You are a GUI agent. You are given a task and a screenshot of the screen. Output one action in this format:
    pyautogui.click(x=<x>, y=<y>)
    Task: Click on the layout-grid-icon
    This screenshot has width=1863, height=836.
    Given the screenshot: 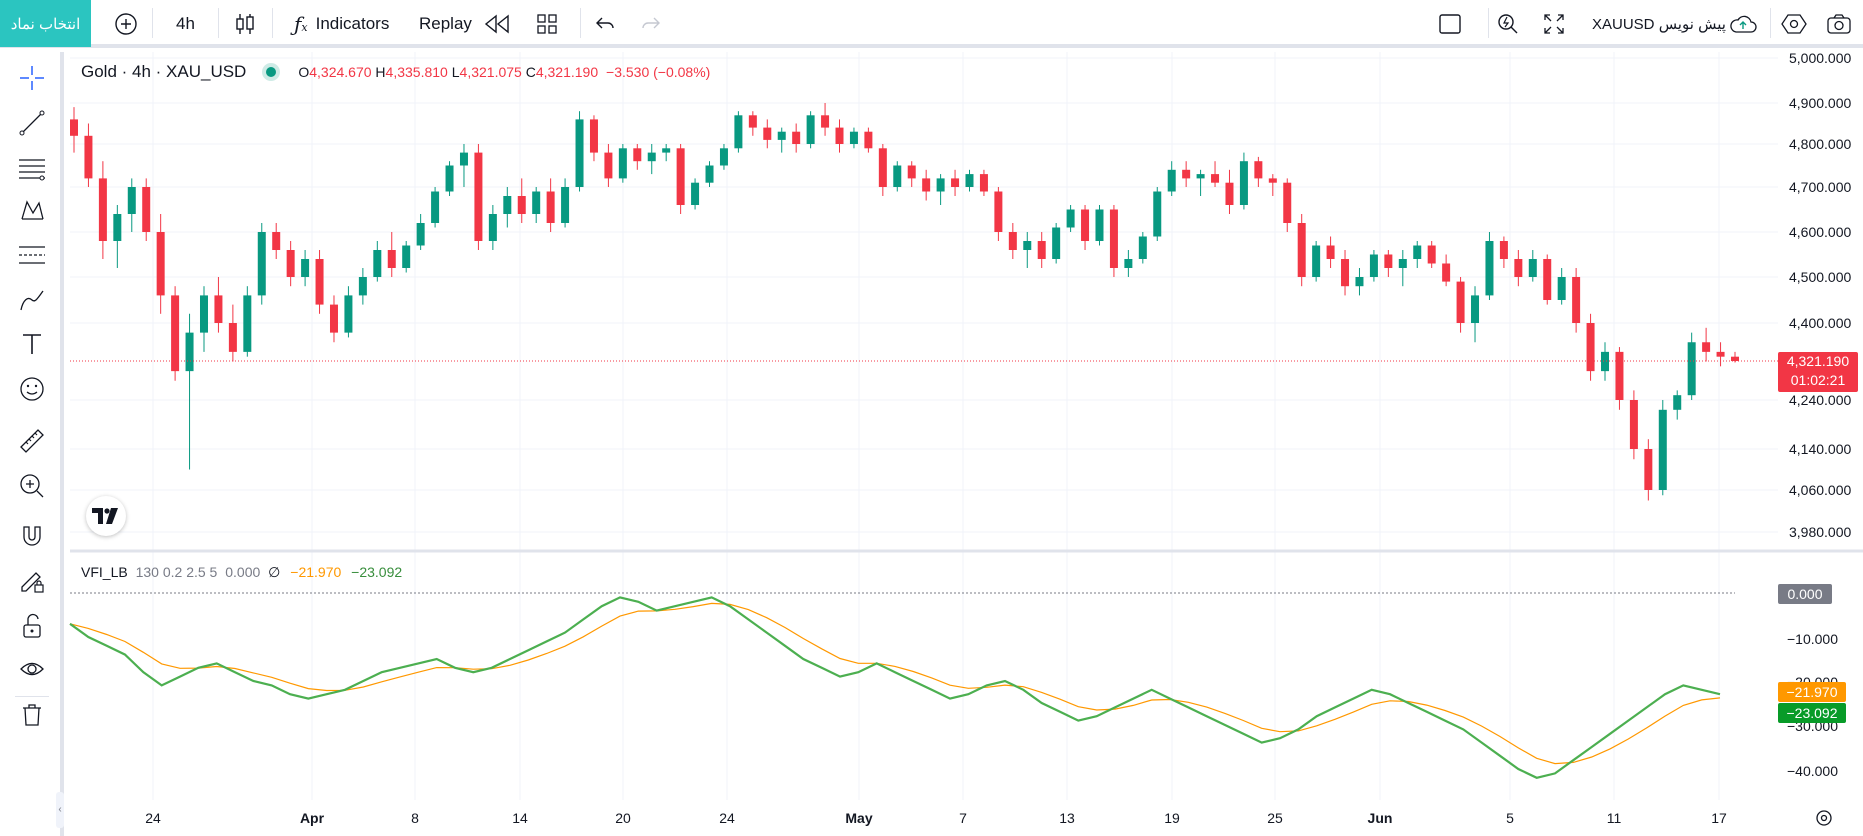 What is the action you would take?
    pyautogui.click(x=547, y=23)
    